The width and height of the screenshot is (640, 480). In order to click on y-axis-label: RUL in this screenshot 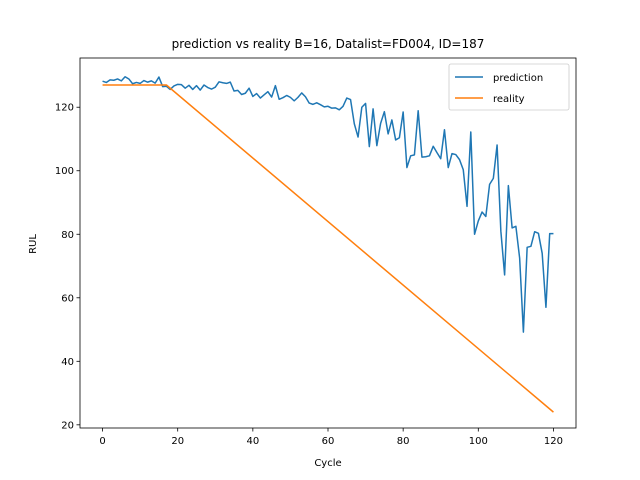, I will do `click(33, 244)`.